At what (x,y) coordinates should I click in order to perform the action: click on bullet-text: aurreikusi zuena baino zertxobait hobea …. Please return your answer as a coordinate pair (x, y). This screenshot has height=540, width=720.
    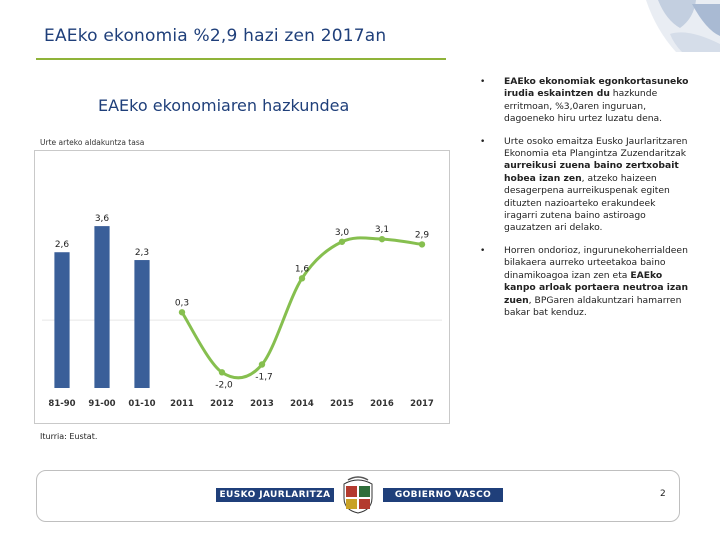
    Looking at the image, I should click on (591, 172).